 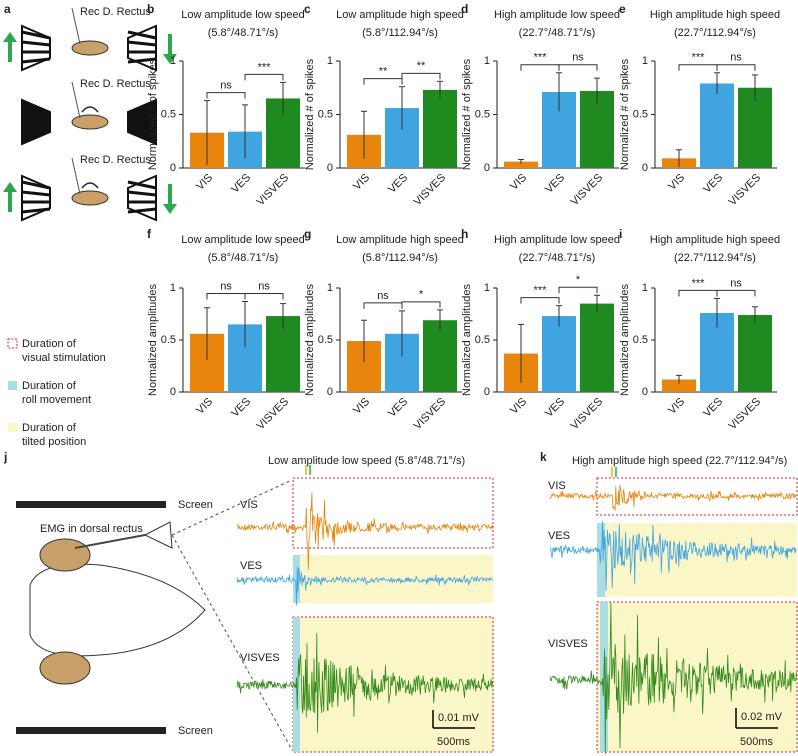 I want to click on x-tick-label: VIS, so click(x=204, y=406).